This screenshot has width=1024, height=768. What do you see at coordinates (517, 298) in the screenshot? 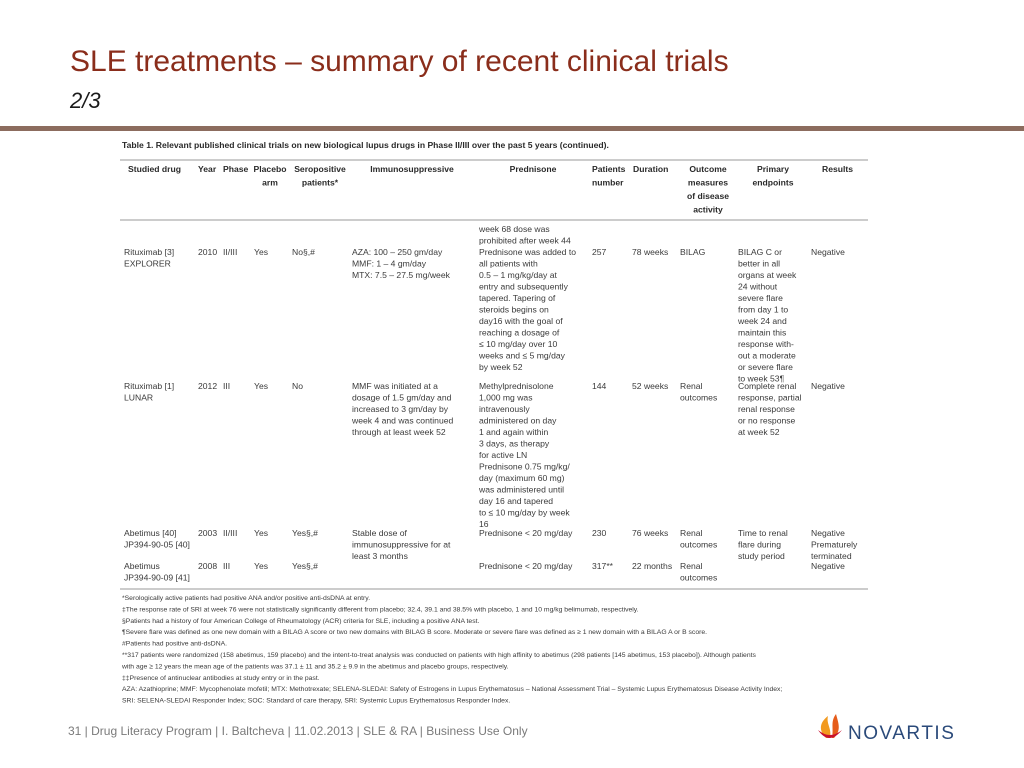
I see `table-cell: tapered. Tapering of` at bounding box center [517, 298].